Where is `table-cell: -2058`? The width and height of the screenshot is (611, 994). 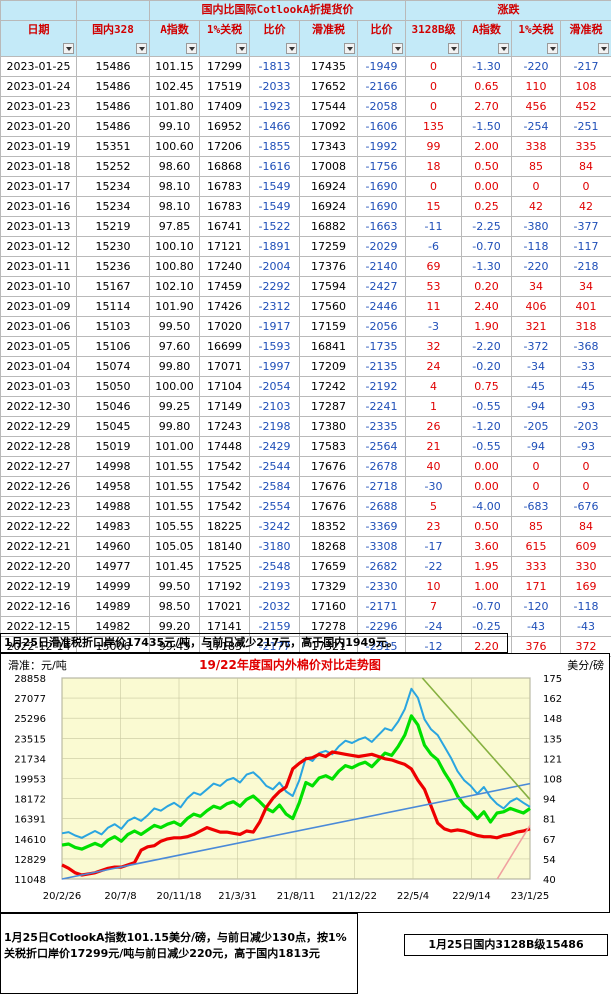 table-cell: -2058 is located at coordinates (381, 106).